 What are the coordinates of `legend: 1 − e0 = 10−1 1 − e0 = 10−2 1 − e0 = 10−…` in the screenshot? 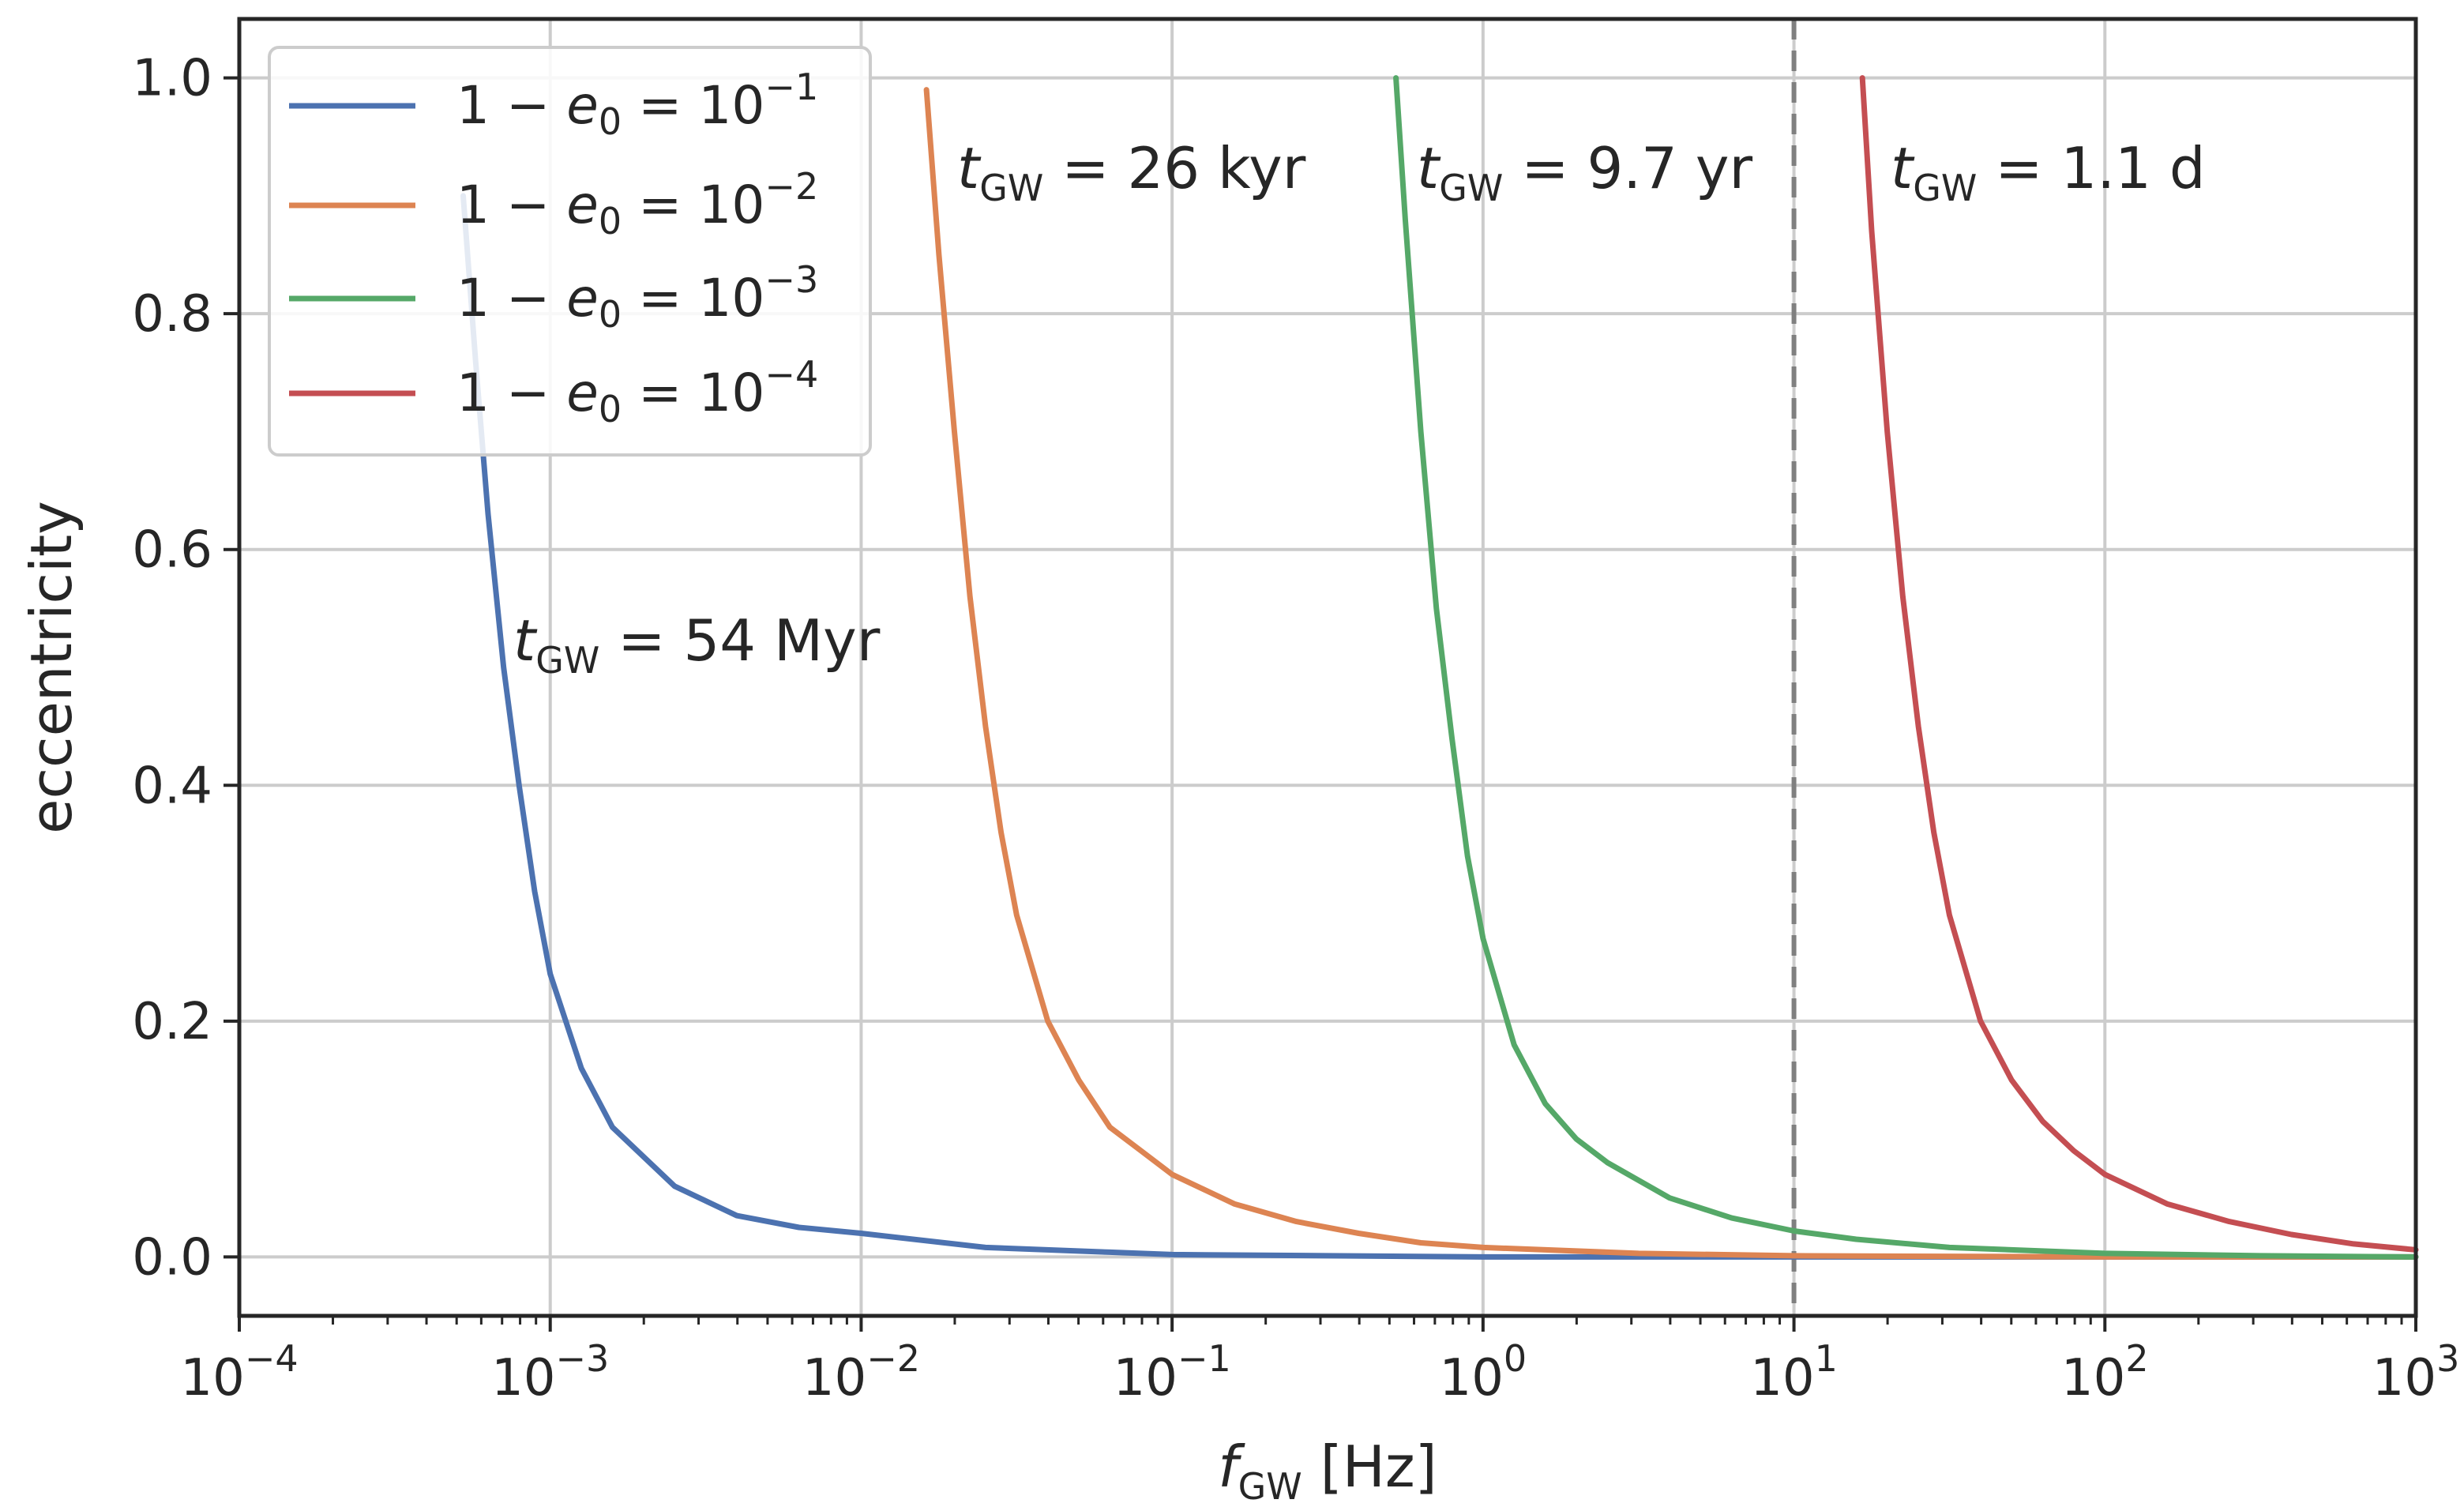 It's located at (570, 251).